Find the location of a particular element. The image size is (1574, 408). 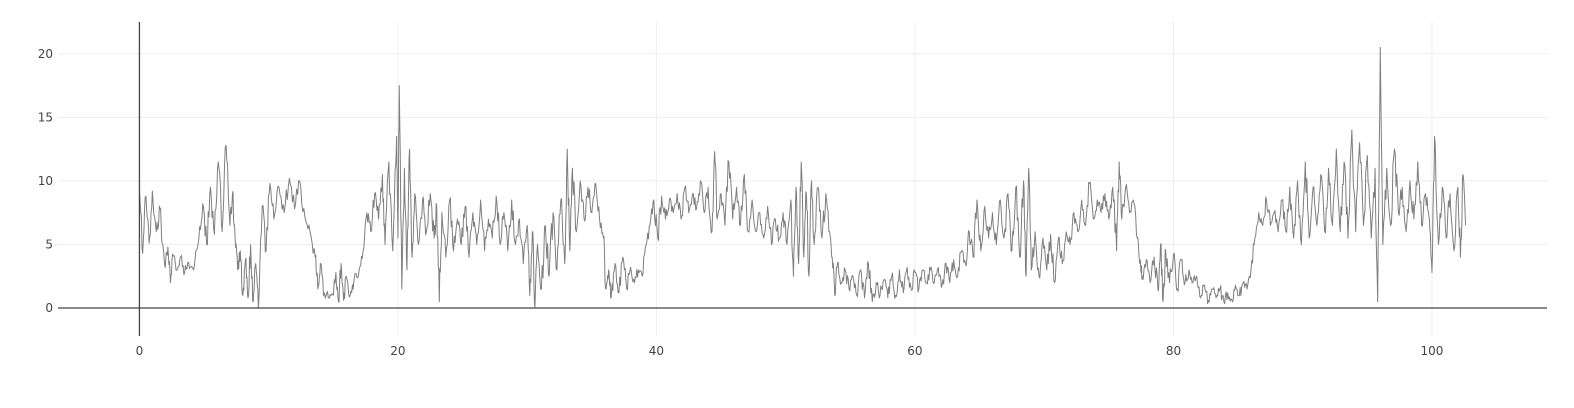

x-tick-label: 100 is located at coordinates (1432, 351).